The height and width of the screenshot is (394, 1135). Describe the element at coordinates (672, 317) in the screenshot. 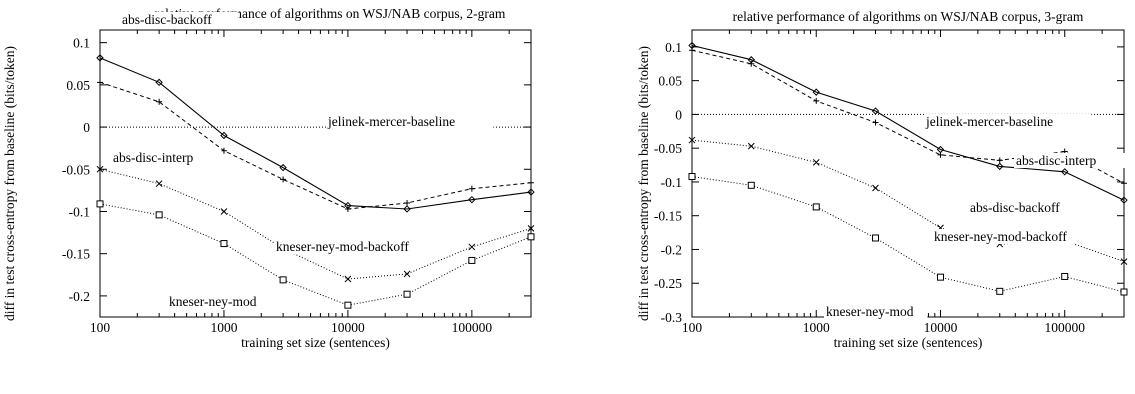

I see `y-tick-label: -0.3` at that location.